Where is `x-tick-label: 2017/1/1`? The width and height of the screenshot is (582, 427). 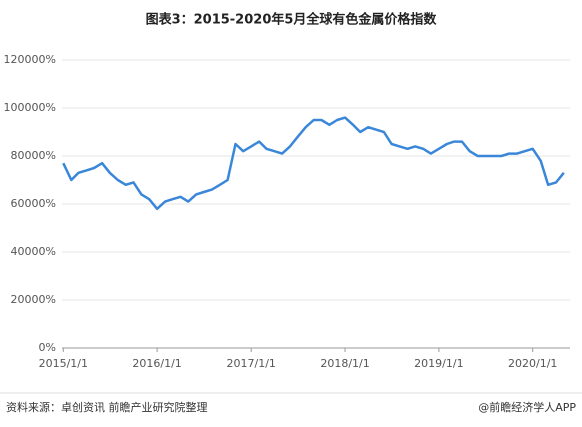
x-tick-label: 2017/1/1 is located at coordinates (251, 363).